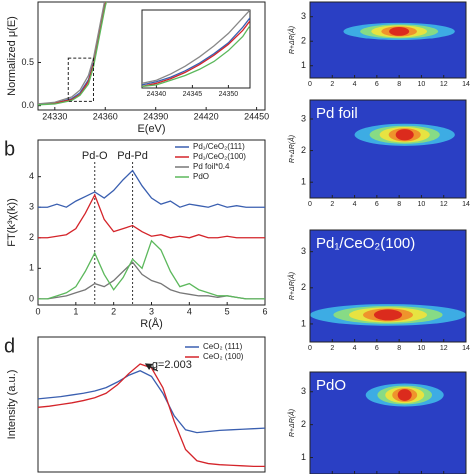 Image resolution: width=474 pixels, height=474 pixels. I want to click on panel-letter: d, so click(9, 346).